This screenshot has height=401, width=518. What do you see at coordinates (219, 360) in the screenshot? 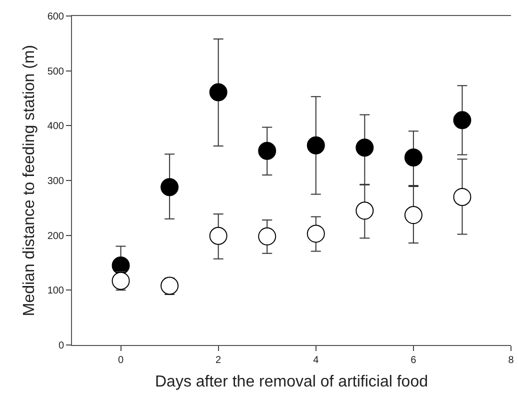
I see `x-tick-label: 2` at bounding box center [219, 360].